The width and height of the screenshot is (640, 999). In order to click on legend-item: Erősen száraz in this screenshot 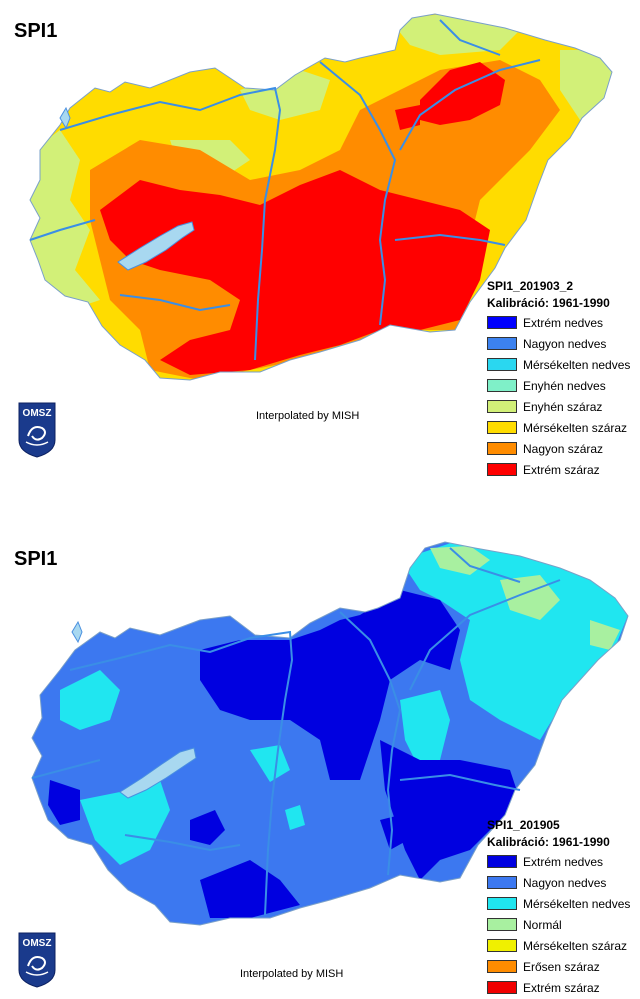, I will do `click(558, 966)`.